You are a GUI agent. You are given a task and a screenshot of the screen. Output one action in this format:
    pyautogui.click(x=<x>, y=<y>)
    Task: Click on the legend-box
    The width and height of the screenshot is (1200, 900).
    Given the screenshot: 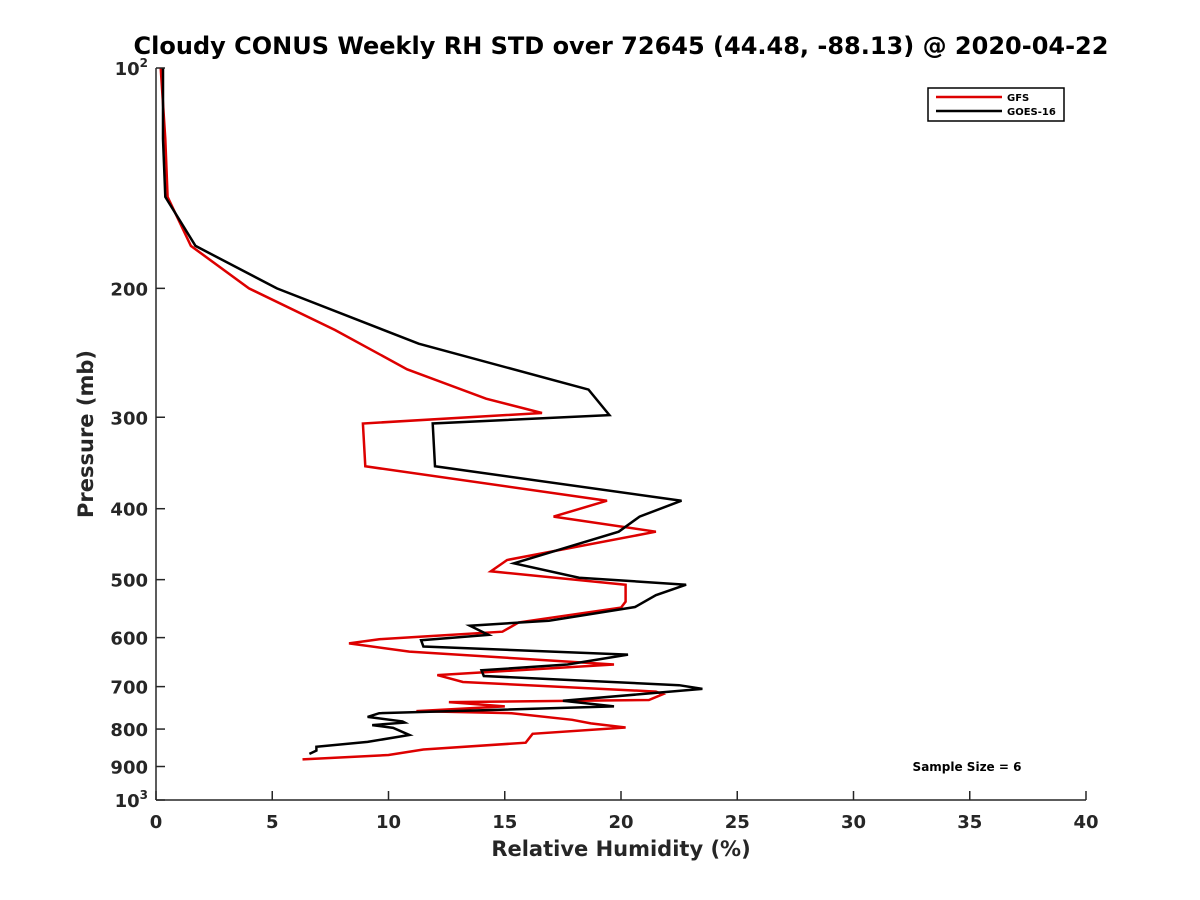 What is the action you would take?
    pyautogui.click(x=996, y=104)
    